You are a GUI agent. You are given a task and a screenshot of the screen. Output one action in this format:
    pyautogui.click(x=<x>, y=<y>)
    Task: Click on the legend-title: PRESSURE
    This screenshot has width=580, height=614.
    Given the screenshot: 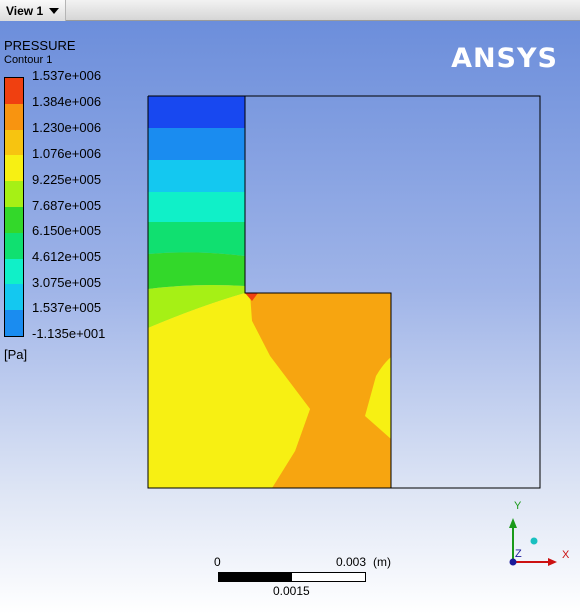 What is the action you would take?
    pyautogui.click(x=40, y=45)
    